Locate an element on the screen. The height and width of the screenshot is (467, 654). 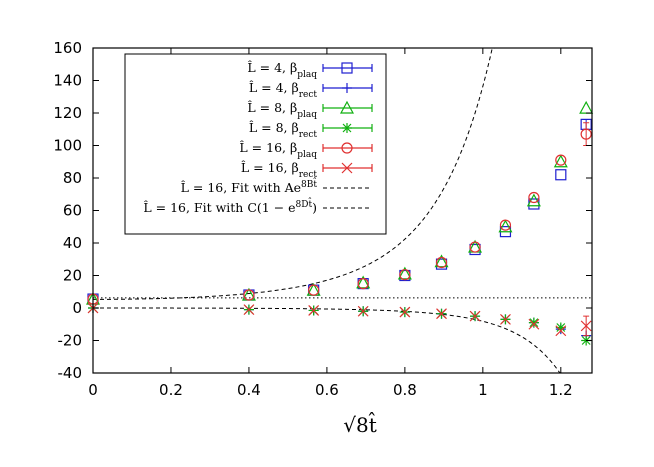
x-tick-label: 0.2 is located at coordinates (171, 390).